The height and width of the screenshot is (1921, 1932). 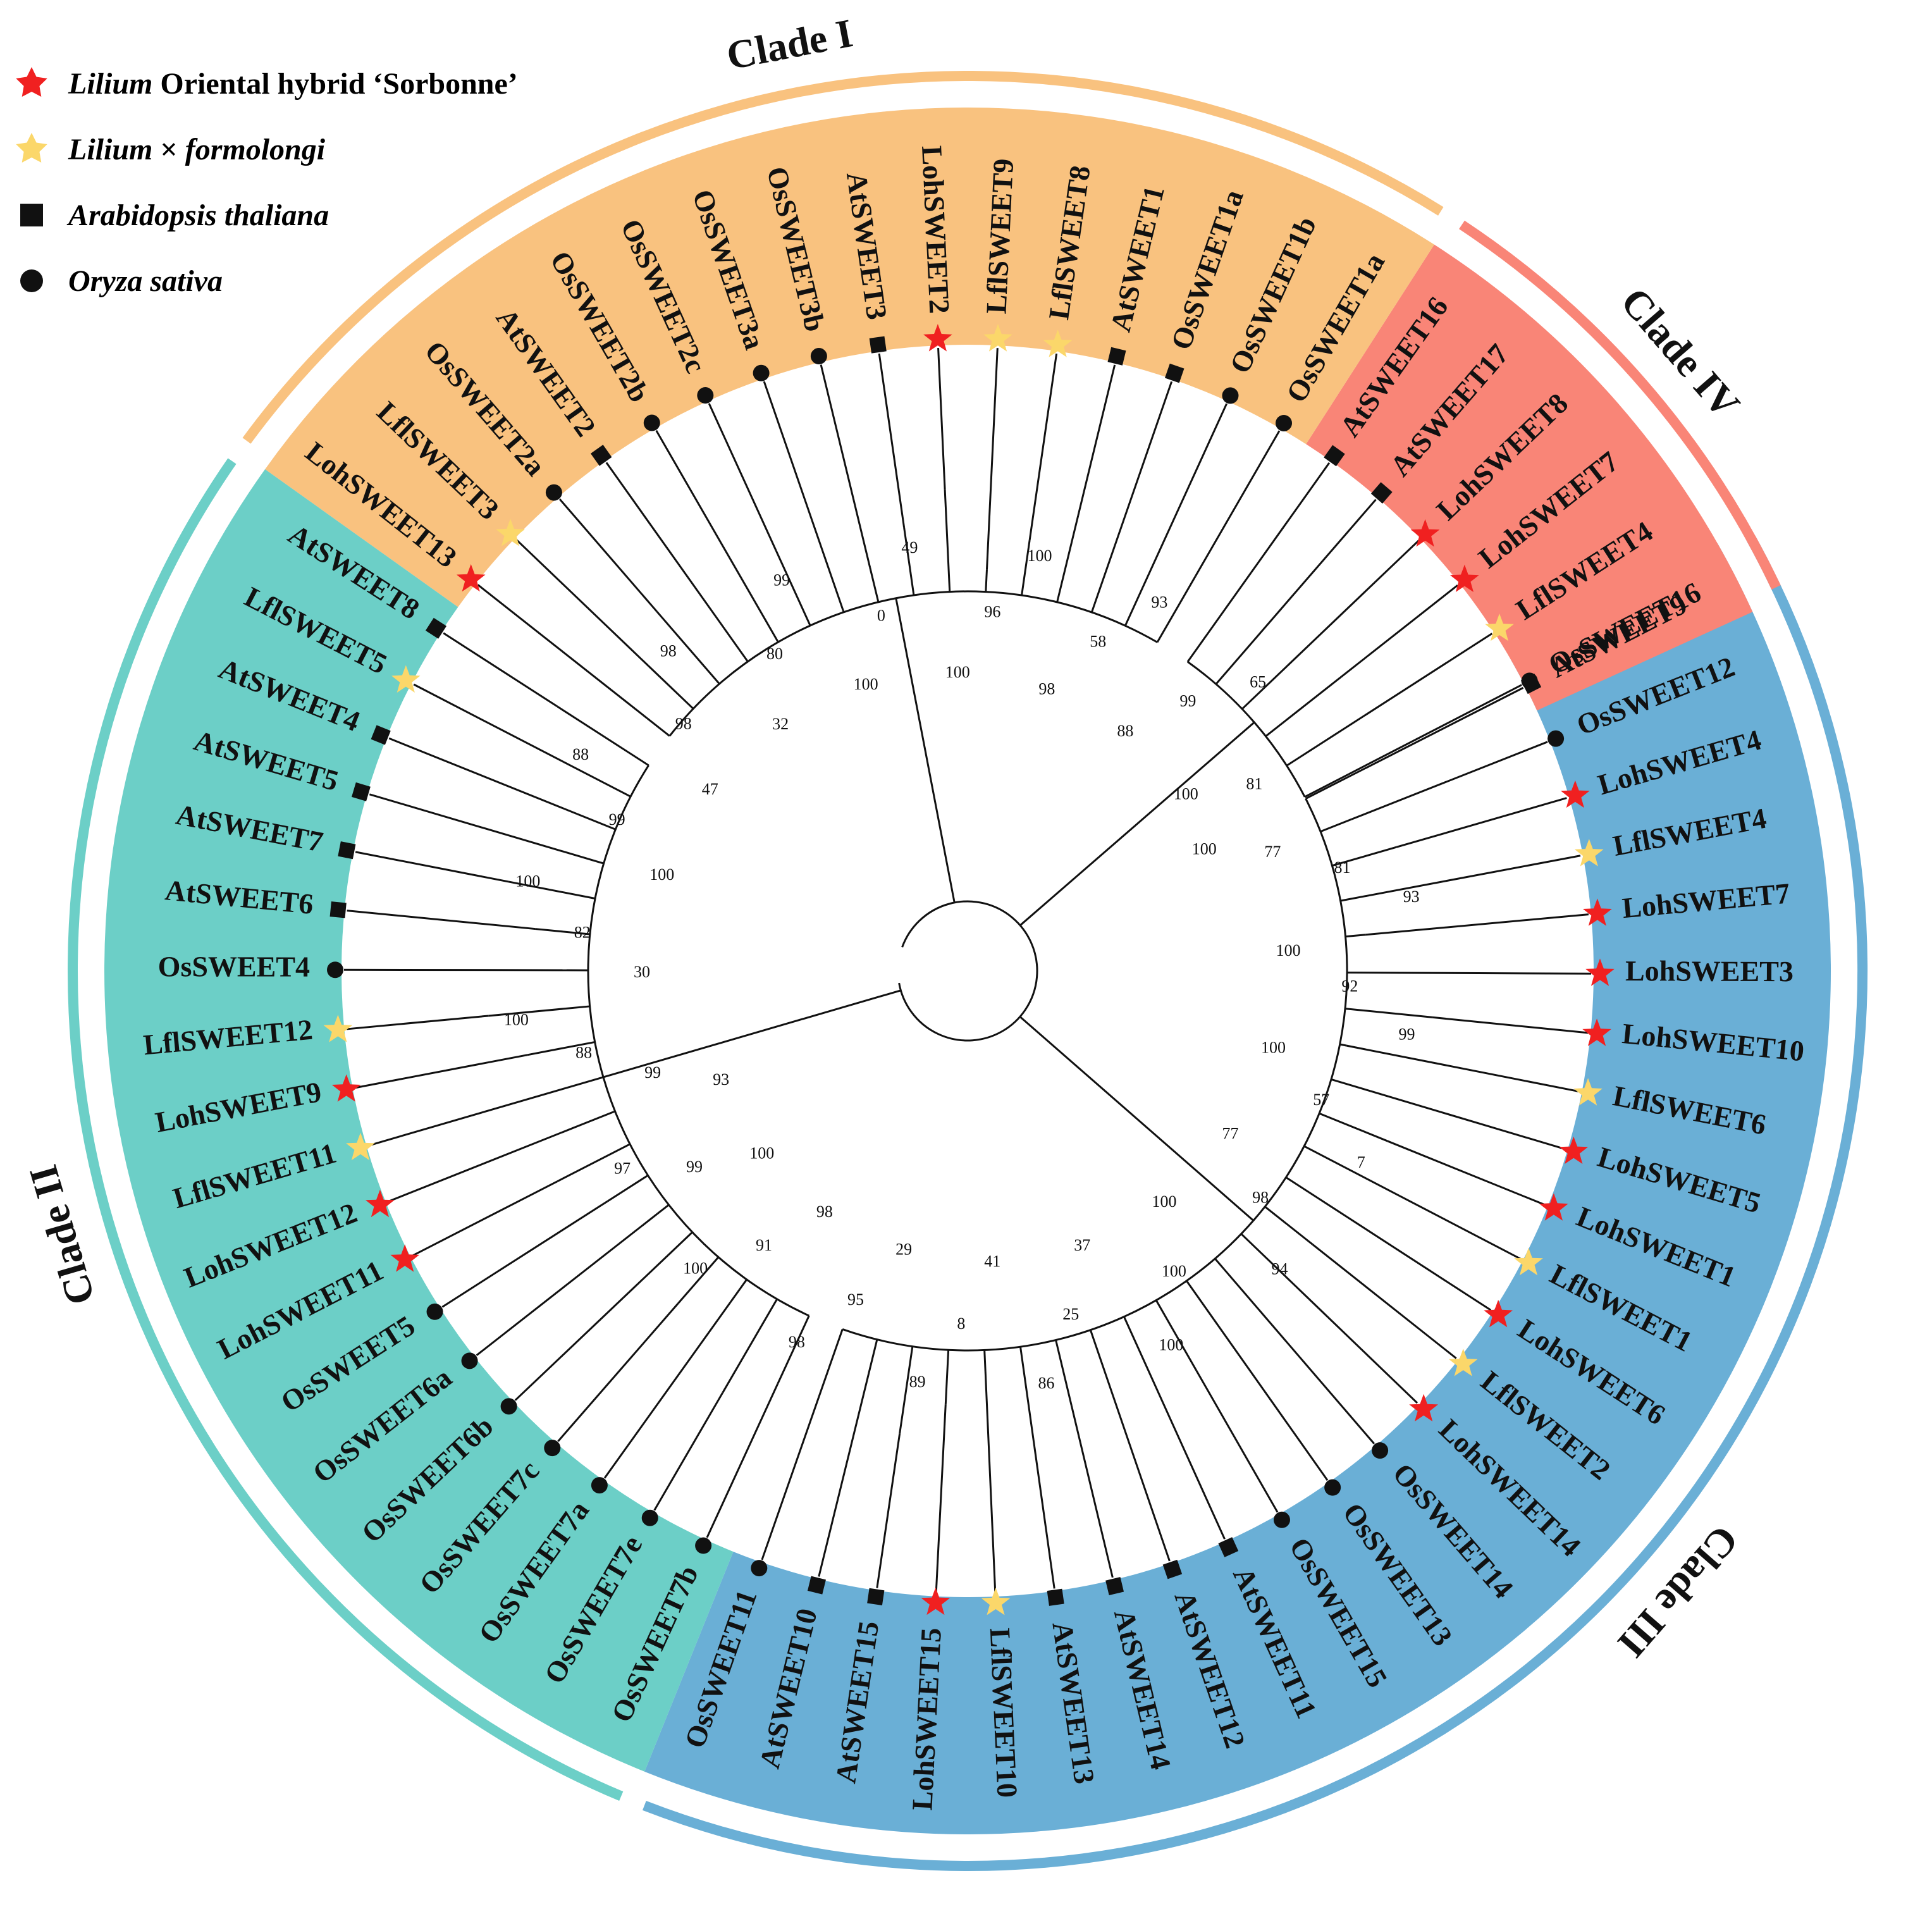 What do you see at coordinates (1588, 1092) in the screenshot?
I see `leaf-marker-LflSWEET6` at bounding box center [1588, 1092].